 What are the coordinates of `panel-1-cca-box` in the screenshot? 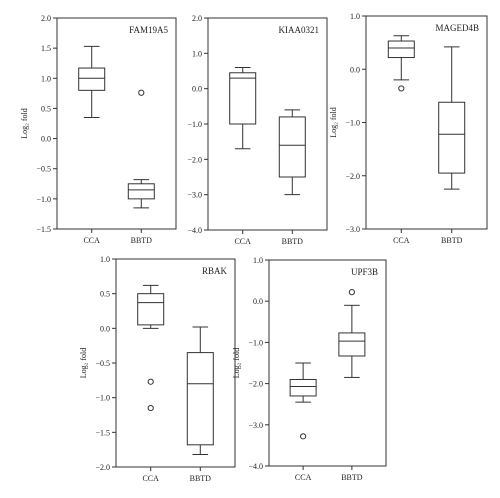 It's located at (92, 79).